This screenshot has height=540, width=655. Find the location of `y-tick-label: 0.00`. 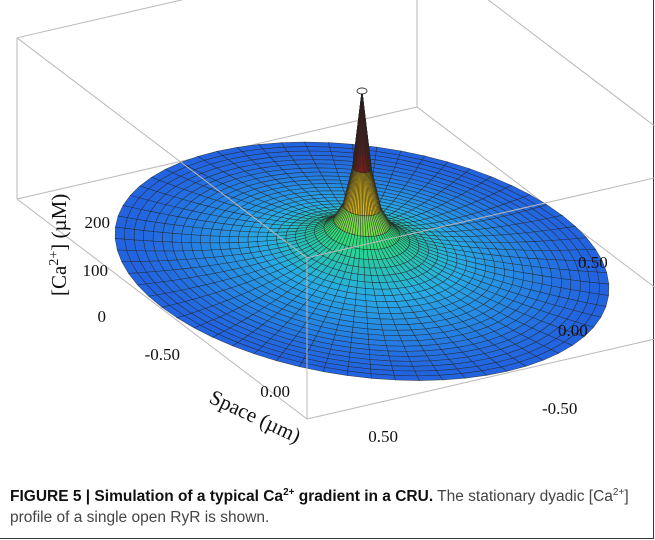

y-tick-label: 0.00 is located at coordinates (573, 330).